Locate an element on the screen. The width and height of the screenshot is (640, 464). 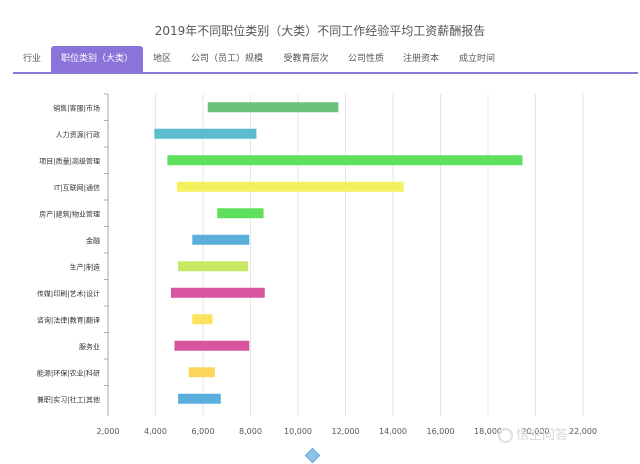
category-label: 项目|质量|高级管理 is located at coordinates (69, 160).